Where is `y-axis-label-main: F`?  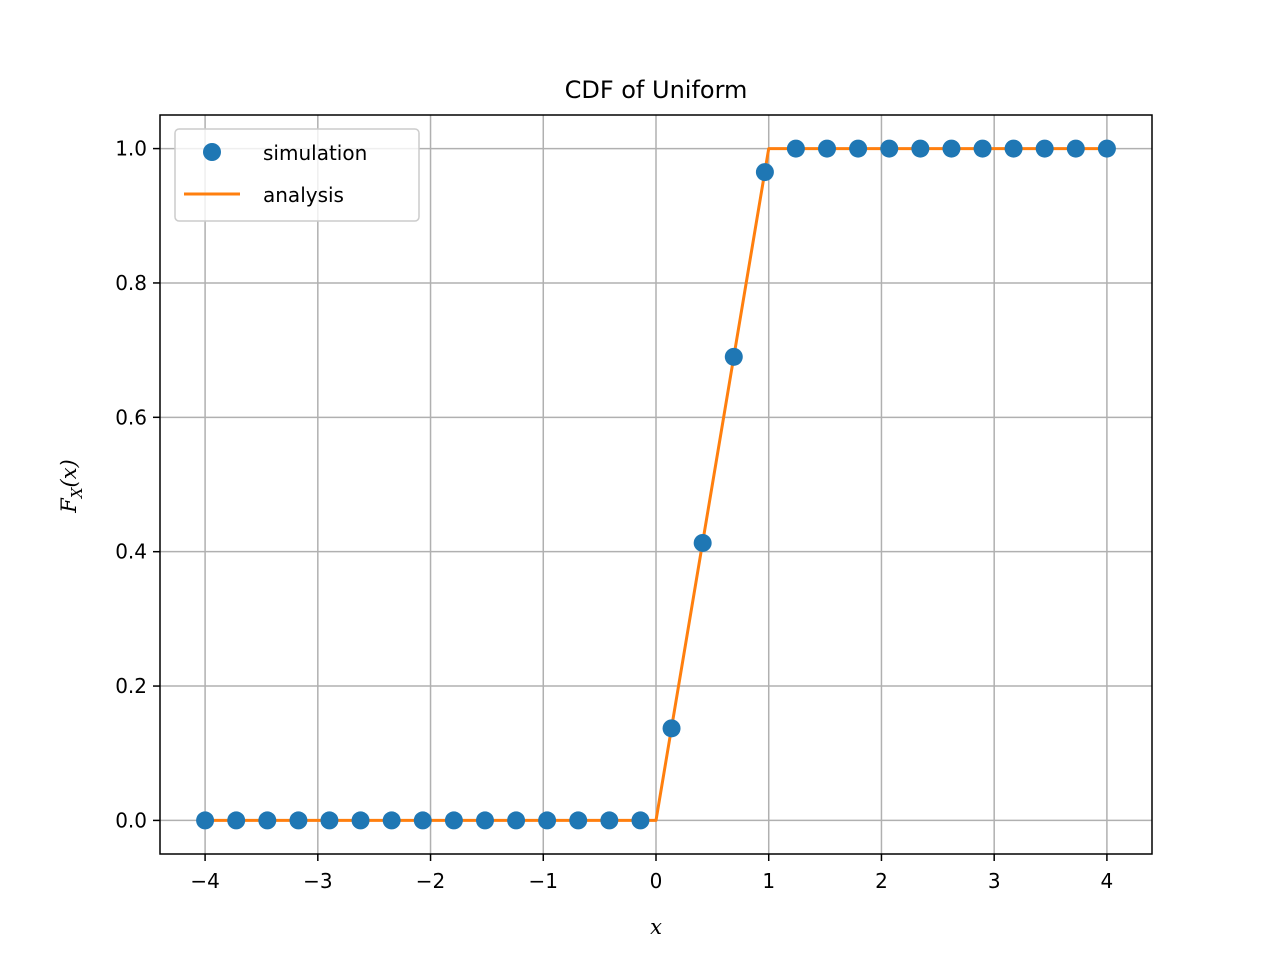
y-axis-label-main: F is located at coordinates (69, 505).